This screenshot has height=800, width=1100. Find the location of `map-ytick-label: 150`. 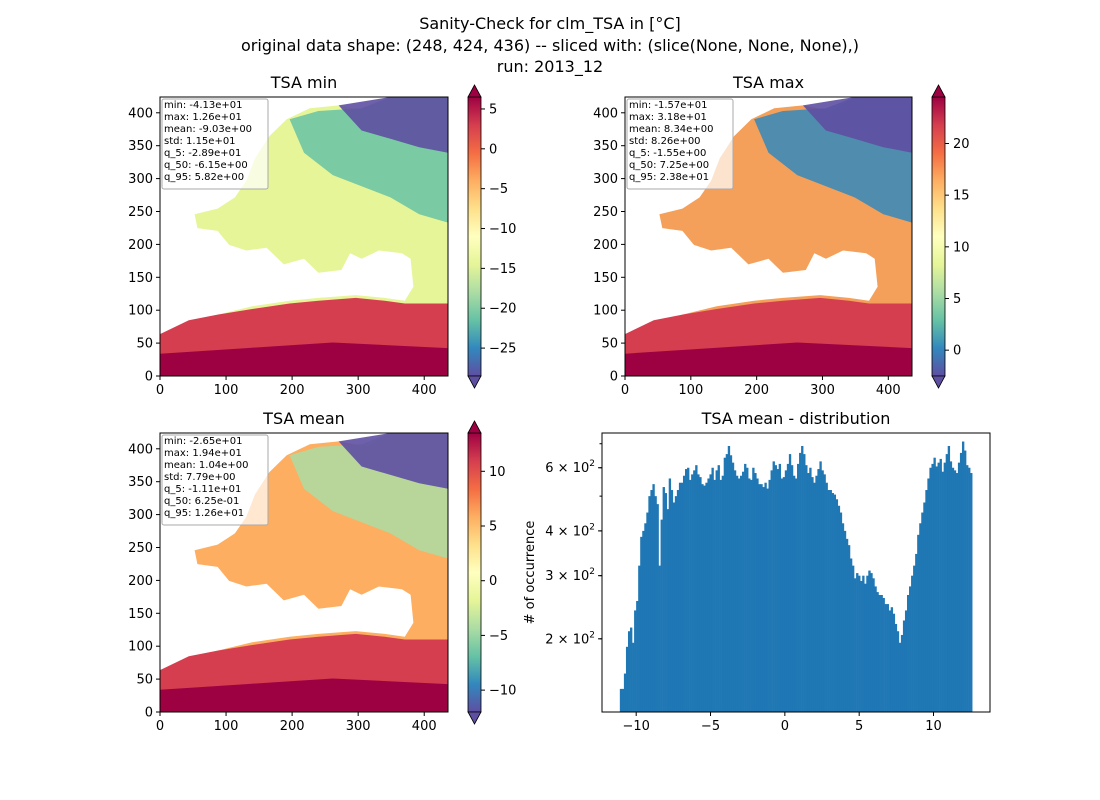

map-ytick-label: 150 is located at coordinates (605, 278).